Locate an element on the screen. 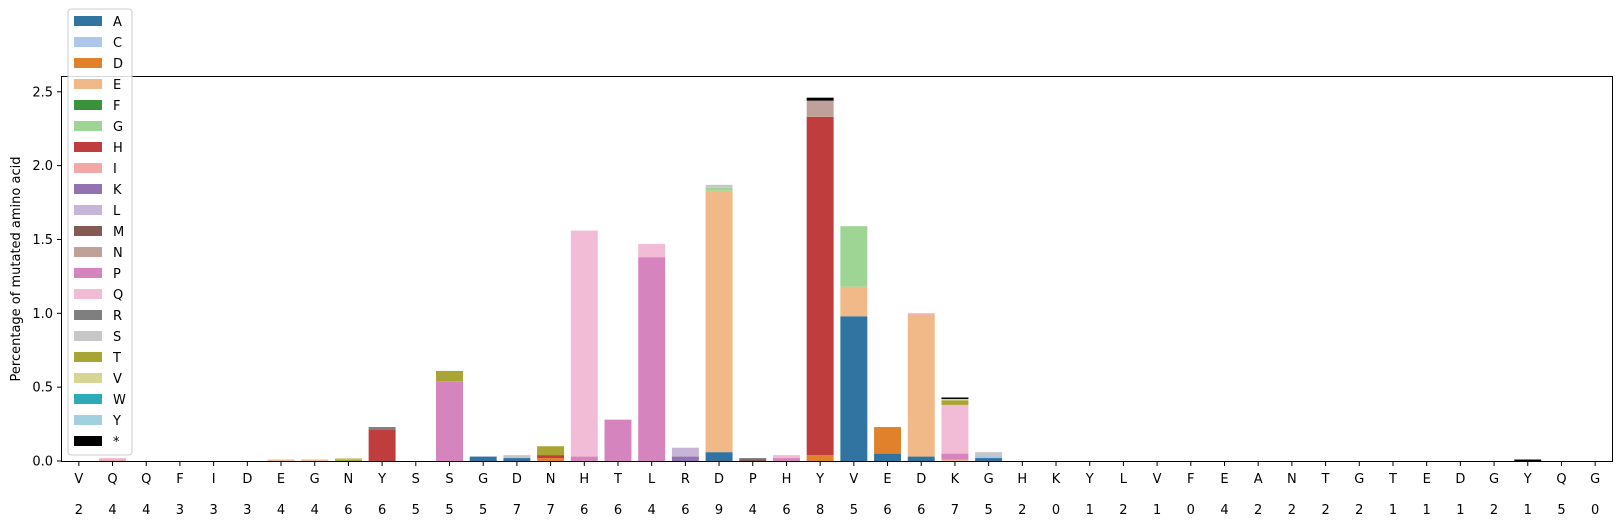  x-tick-label: Q is located at coordinates (112, 479).